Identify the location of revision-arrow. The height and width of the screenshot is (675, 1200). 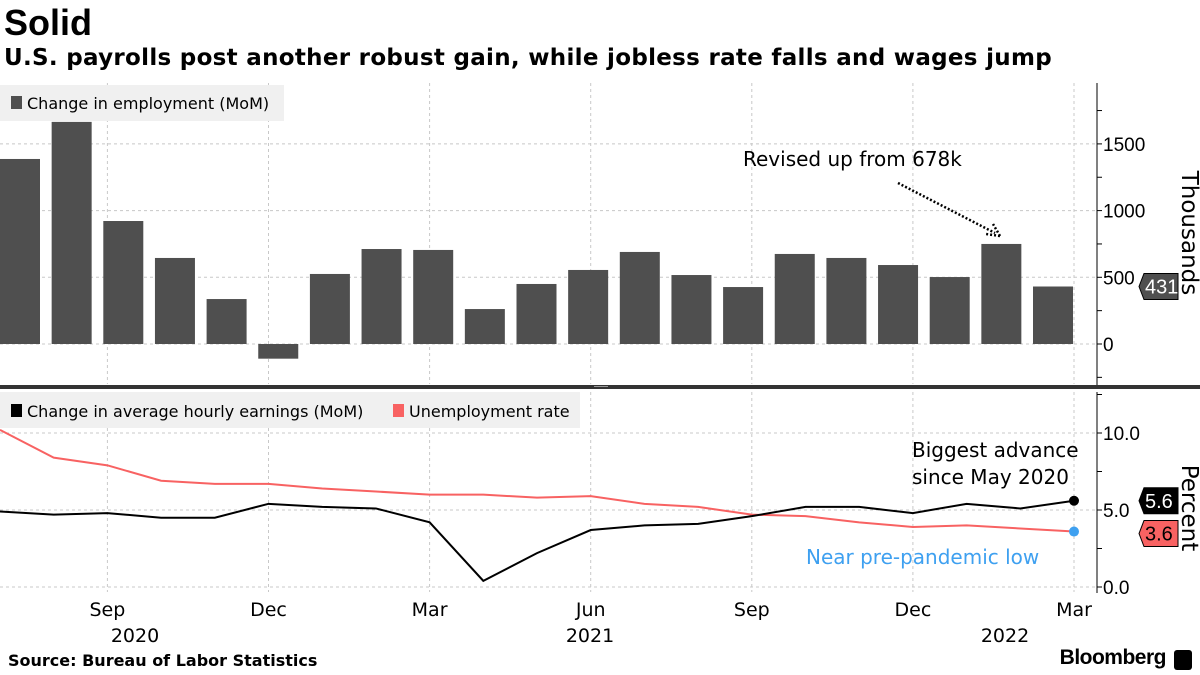
(946, 208).